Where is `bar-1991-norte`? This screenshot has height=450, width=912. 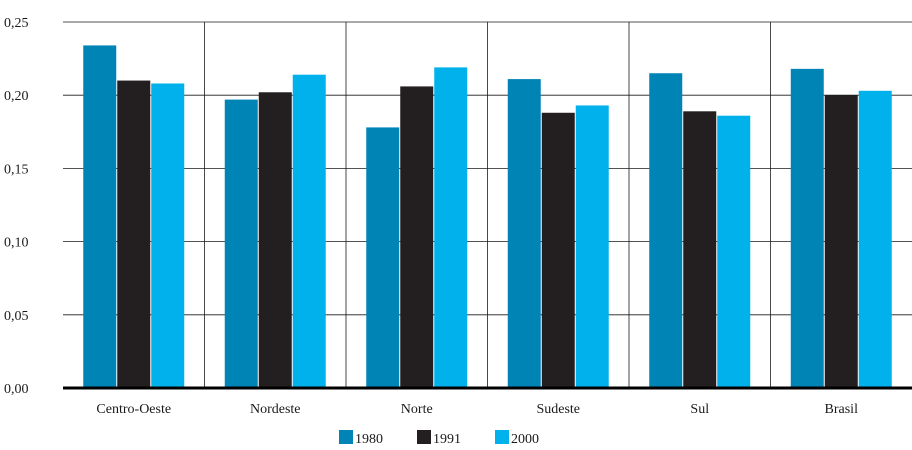
bar-1991-norte is located at coordinates (417, 237).